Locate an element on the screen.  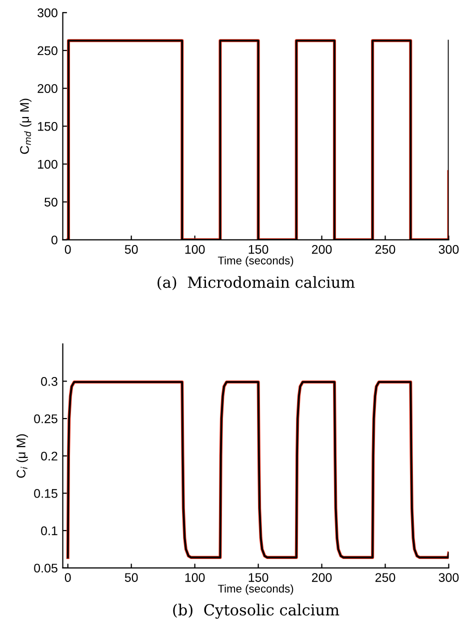
y-tick-label: 50 is located at coordinates (51, 202).